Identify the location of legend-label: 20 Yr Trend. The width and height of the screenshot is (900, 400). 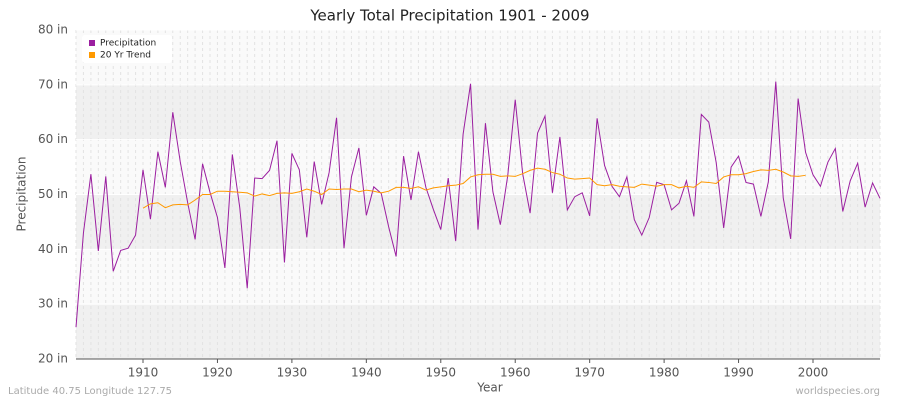
(125, 56).